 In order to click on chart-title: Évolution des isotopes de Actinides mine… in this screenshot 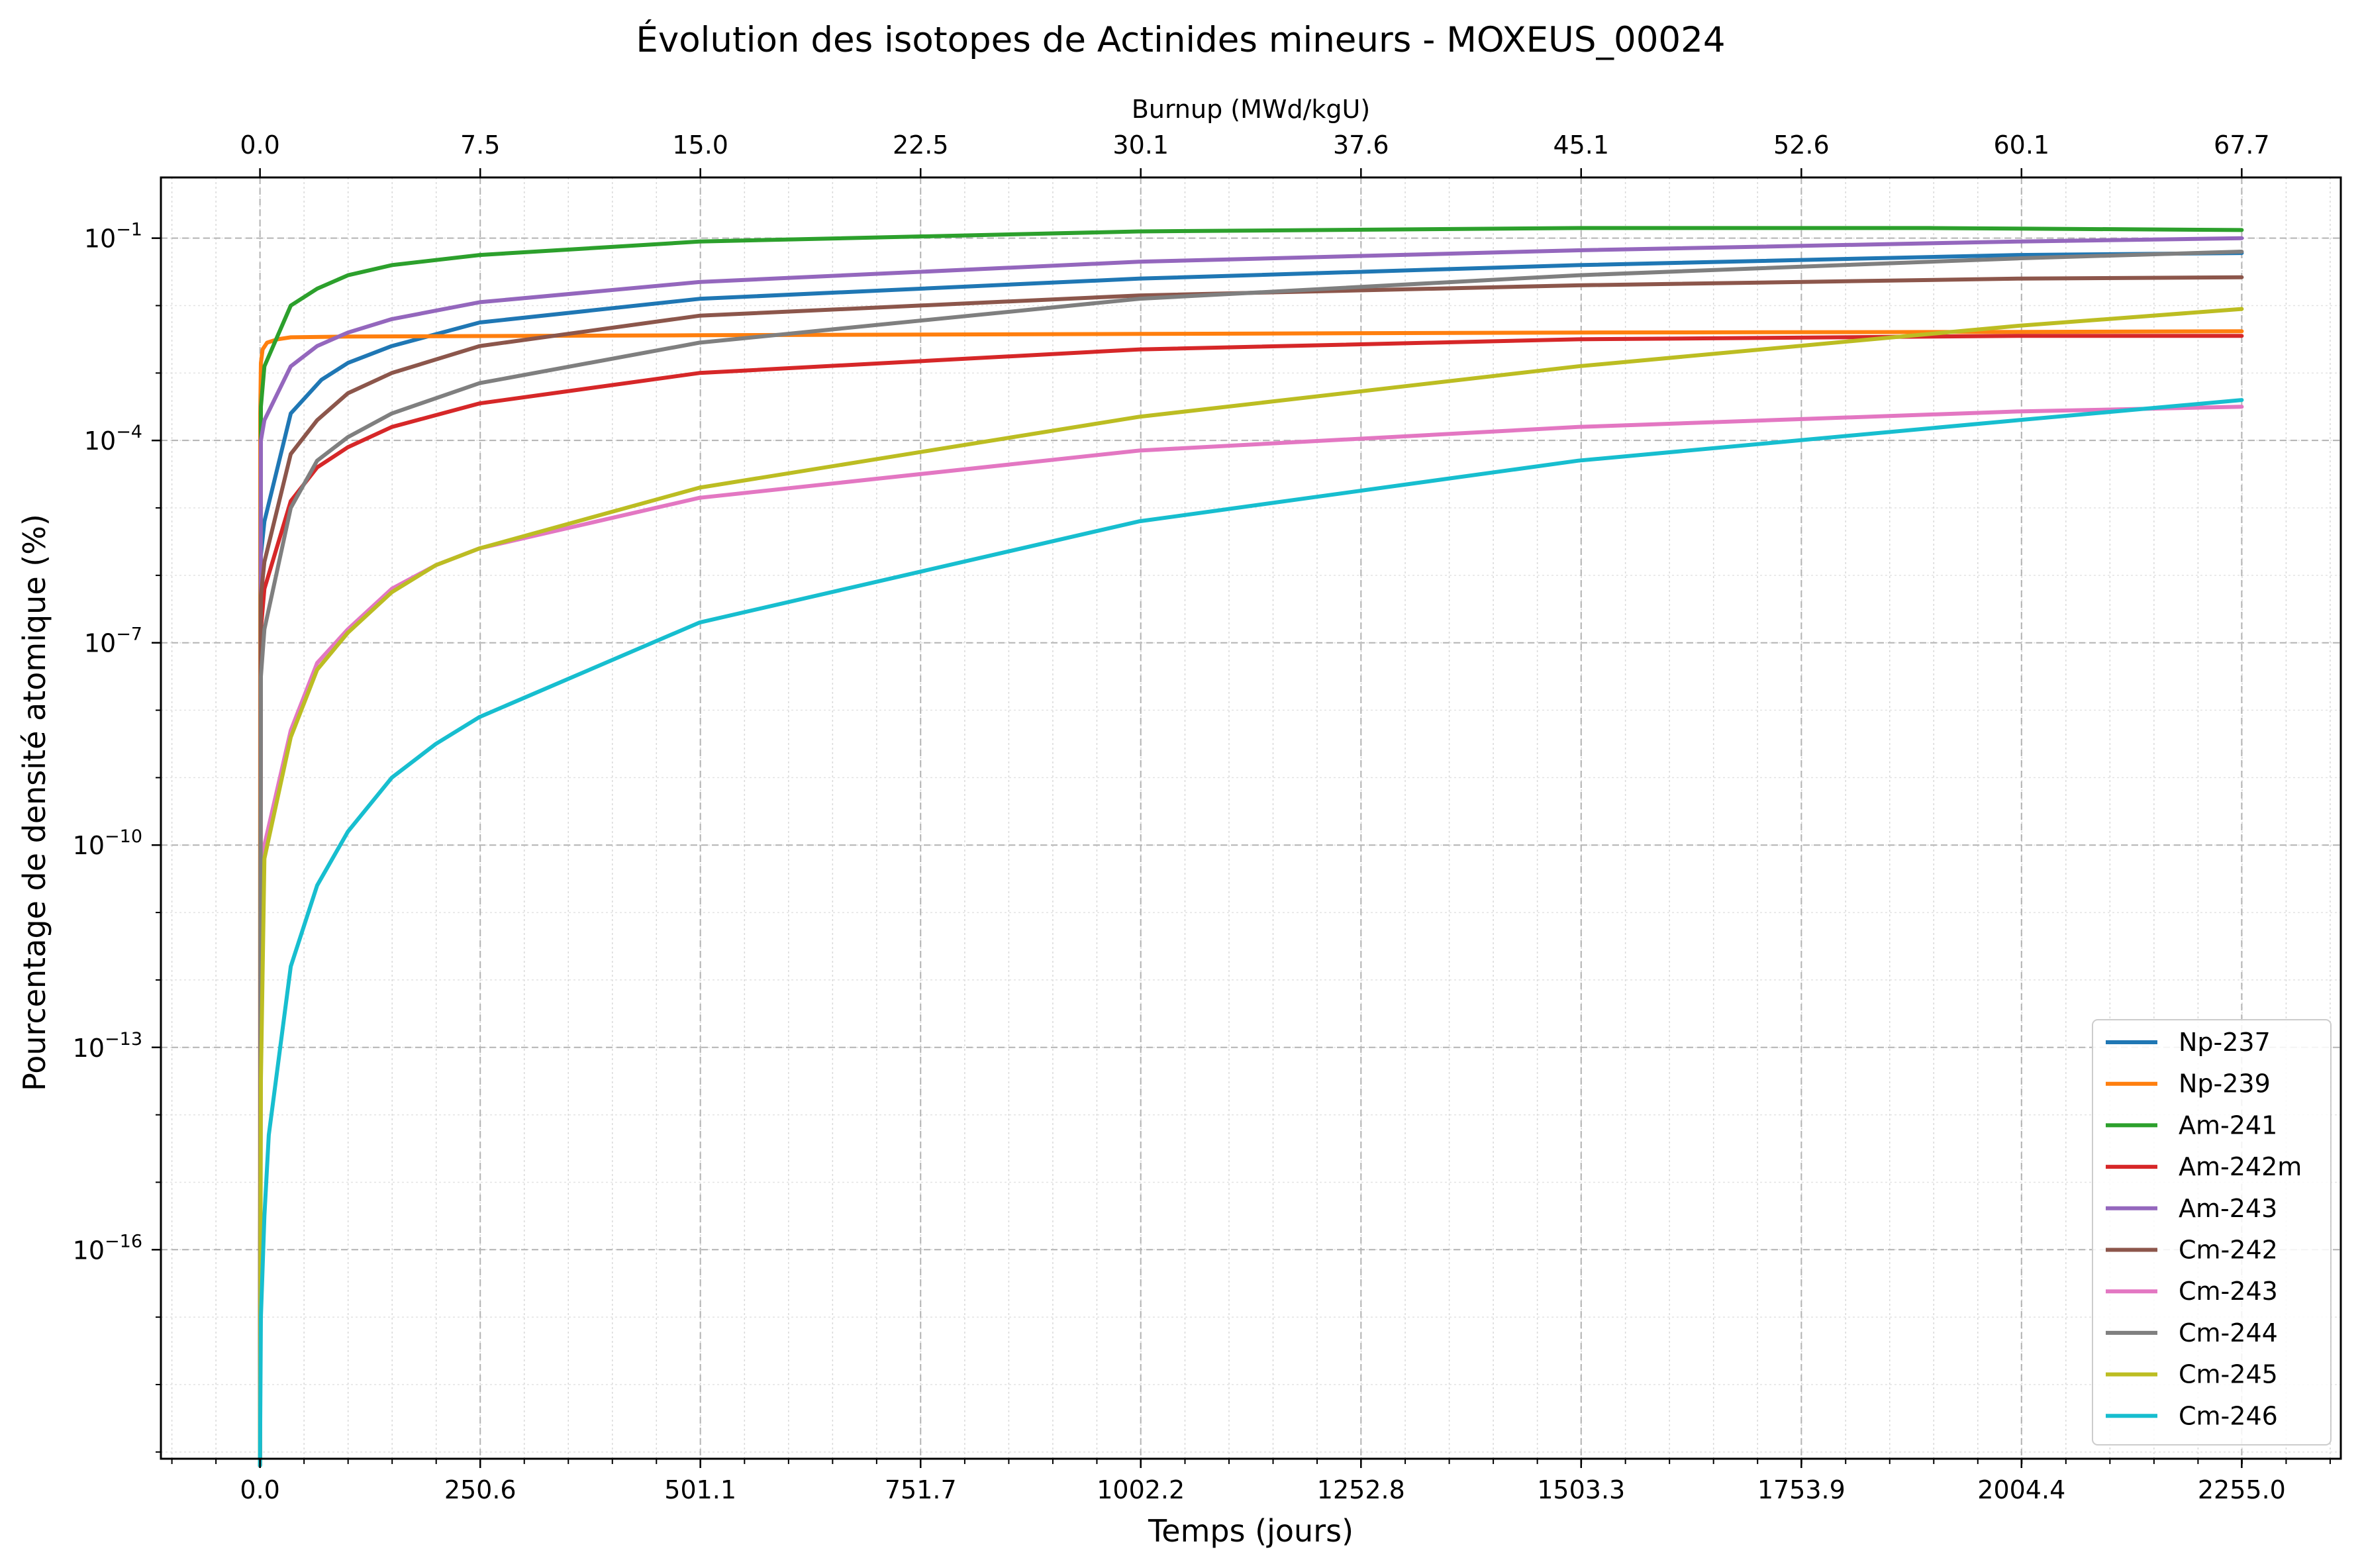, I will do `click(1180, 39)`.